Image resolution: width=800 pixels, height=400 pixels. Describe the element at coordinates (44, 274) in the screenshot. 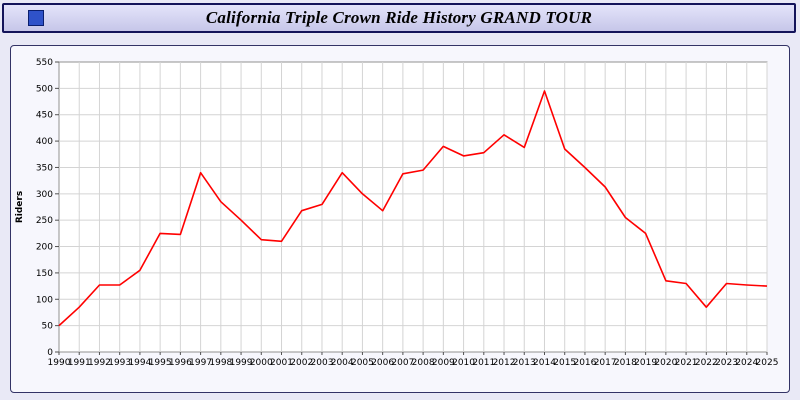

I see `y-tick-label: 150` at that location.